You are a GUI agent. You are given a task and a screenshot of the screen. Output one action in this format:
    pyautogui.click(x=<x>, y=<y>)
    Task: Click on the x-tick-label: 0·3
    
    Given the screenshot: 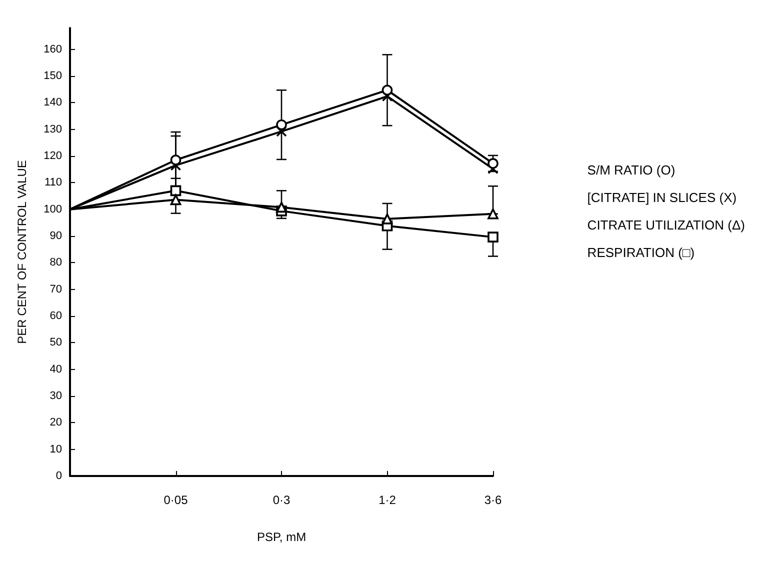 What is the action you would take?
    pyautogui.click(x=281, y=500)
    